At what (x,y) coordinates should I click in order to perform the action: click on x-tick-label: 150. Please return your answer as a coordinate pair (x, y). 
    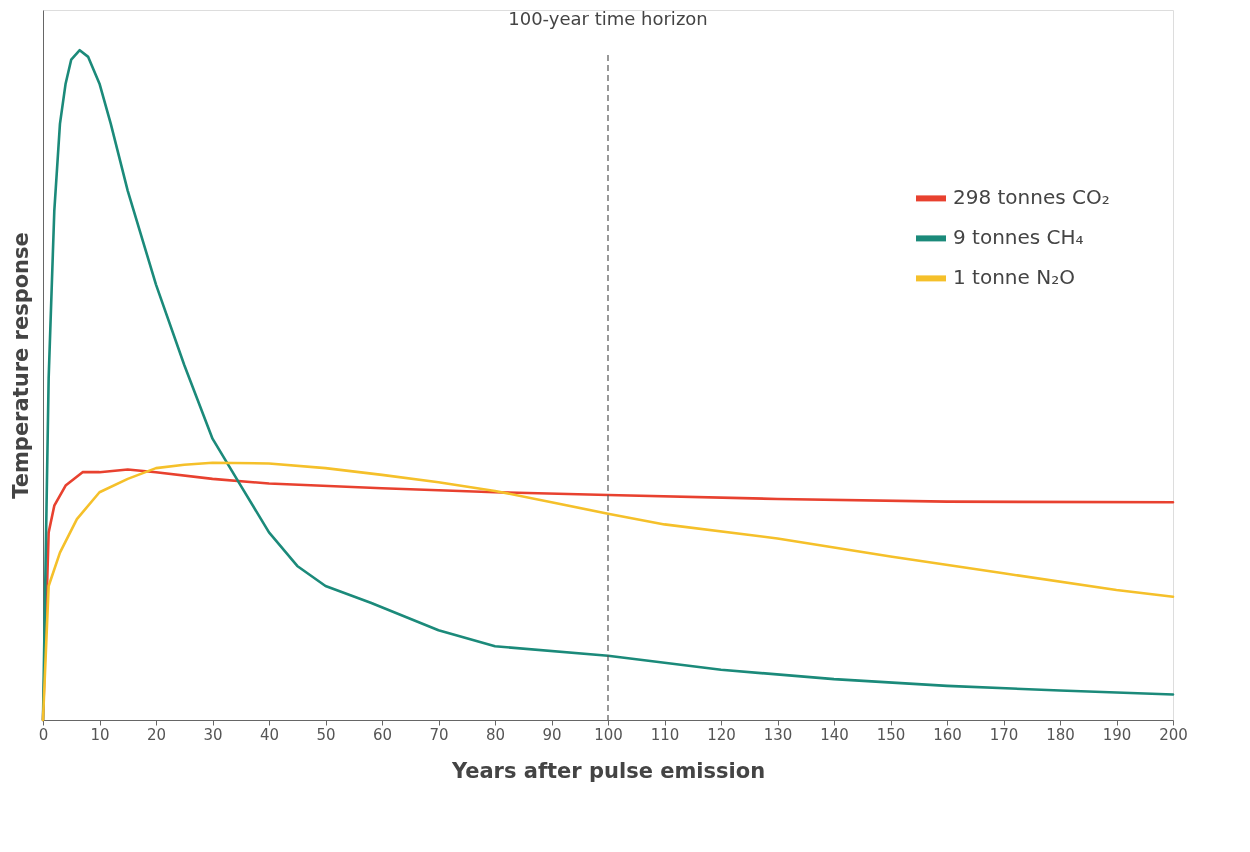
    Looking at the image, I should click on (891, 734).